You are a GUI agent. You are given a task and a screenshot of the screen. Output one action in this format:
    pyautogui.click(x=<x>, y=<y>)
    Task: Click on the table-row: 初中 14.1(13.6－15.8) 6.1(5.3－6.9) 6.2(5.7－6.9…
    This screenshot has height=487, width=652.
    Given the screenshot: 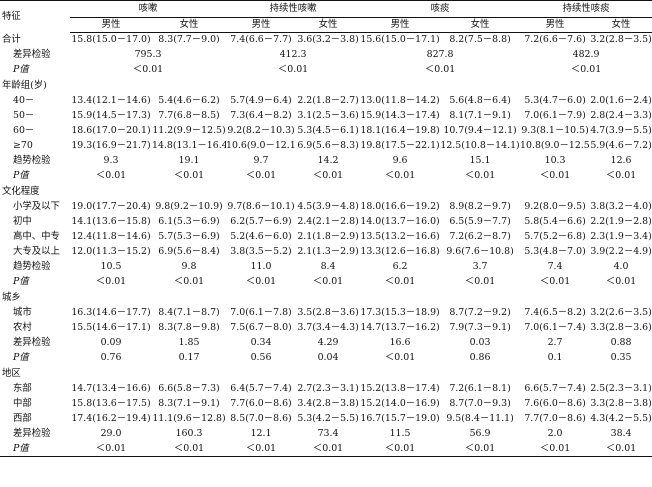 What is the action you would take?
    pyautogui.click(x=326, y=222)
    